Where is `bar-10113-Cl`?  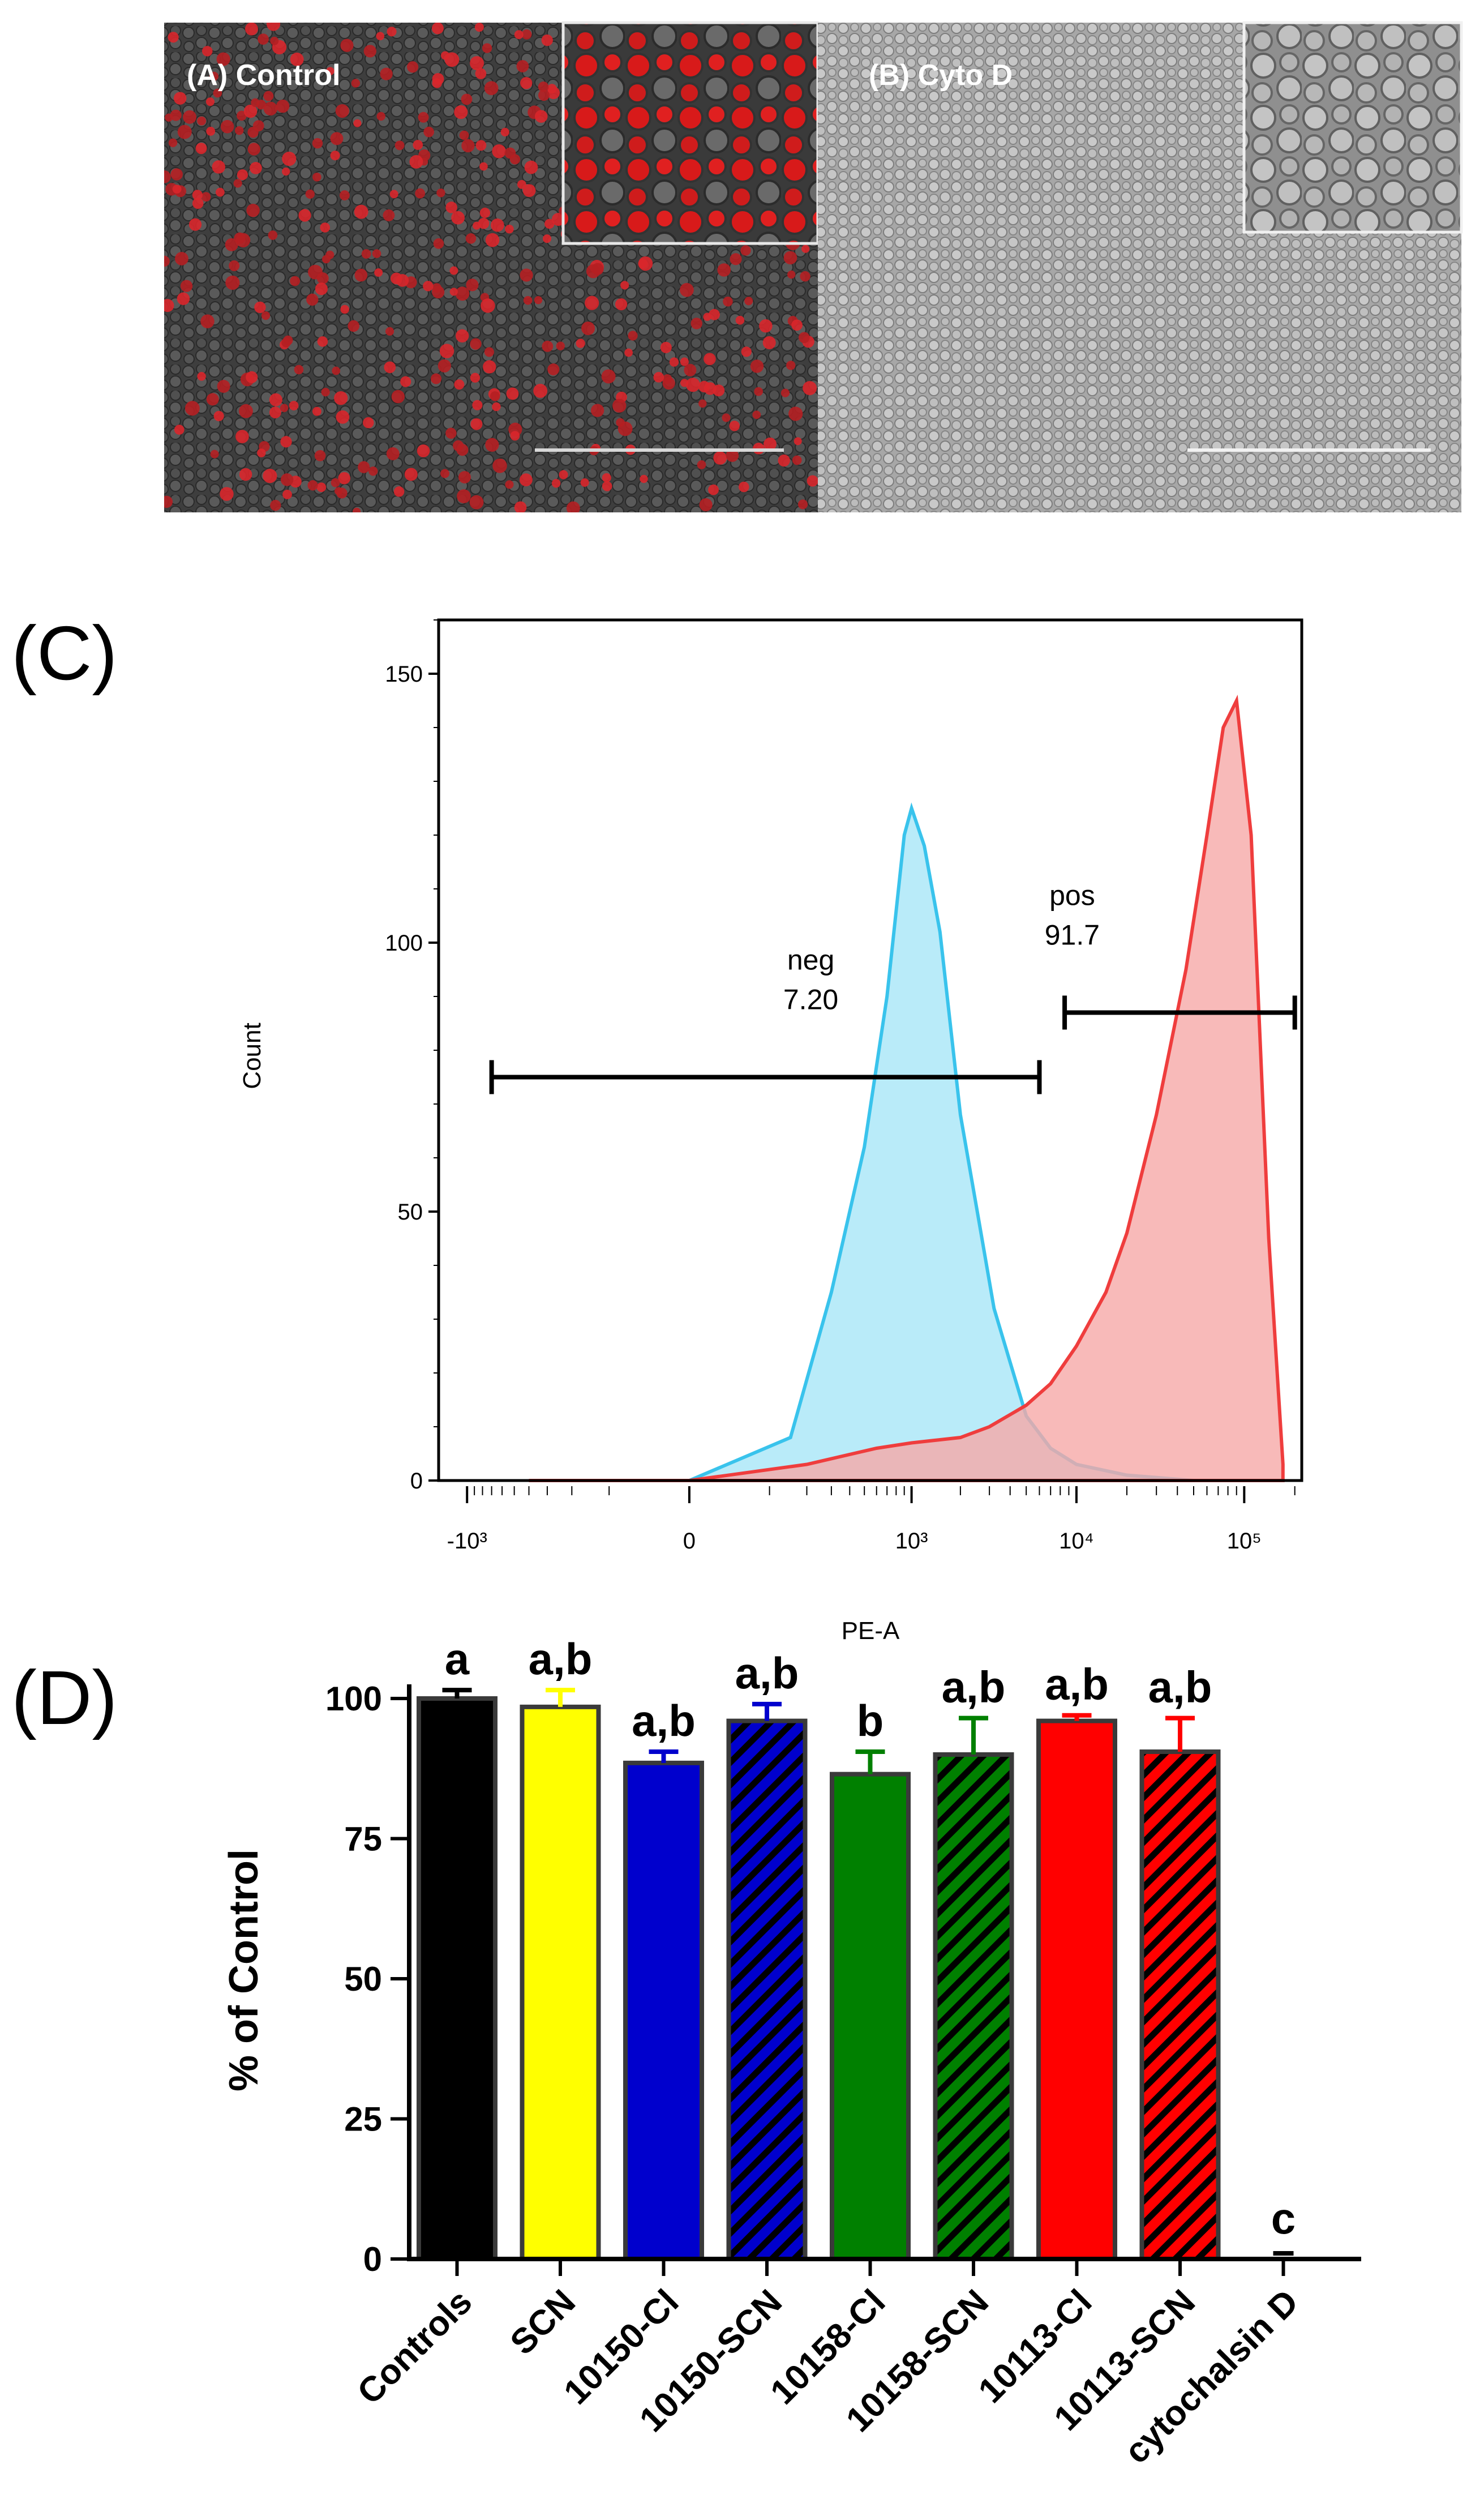 bar-10113-Cl is located at coordinates (1076, 1990).